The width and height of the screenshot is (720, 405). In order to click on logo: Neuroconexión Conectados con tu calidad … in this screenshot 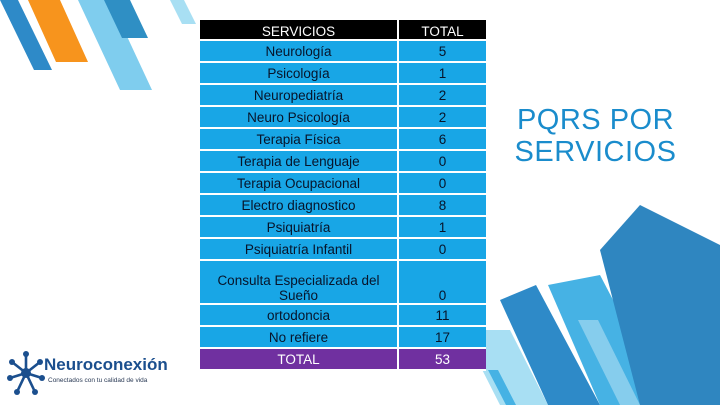, I will do `click(91, 373)`.